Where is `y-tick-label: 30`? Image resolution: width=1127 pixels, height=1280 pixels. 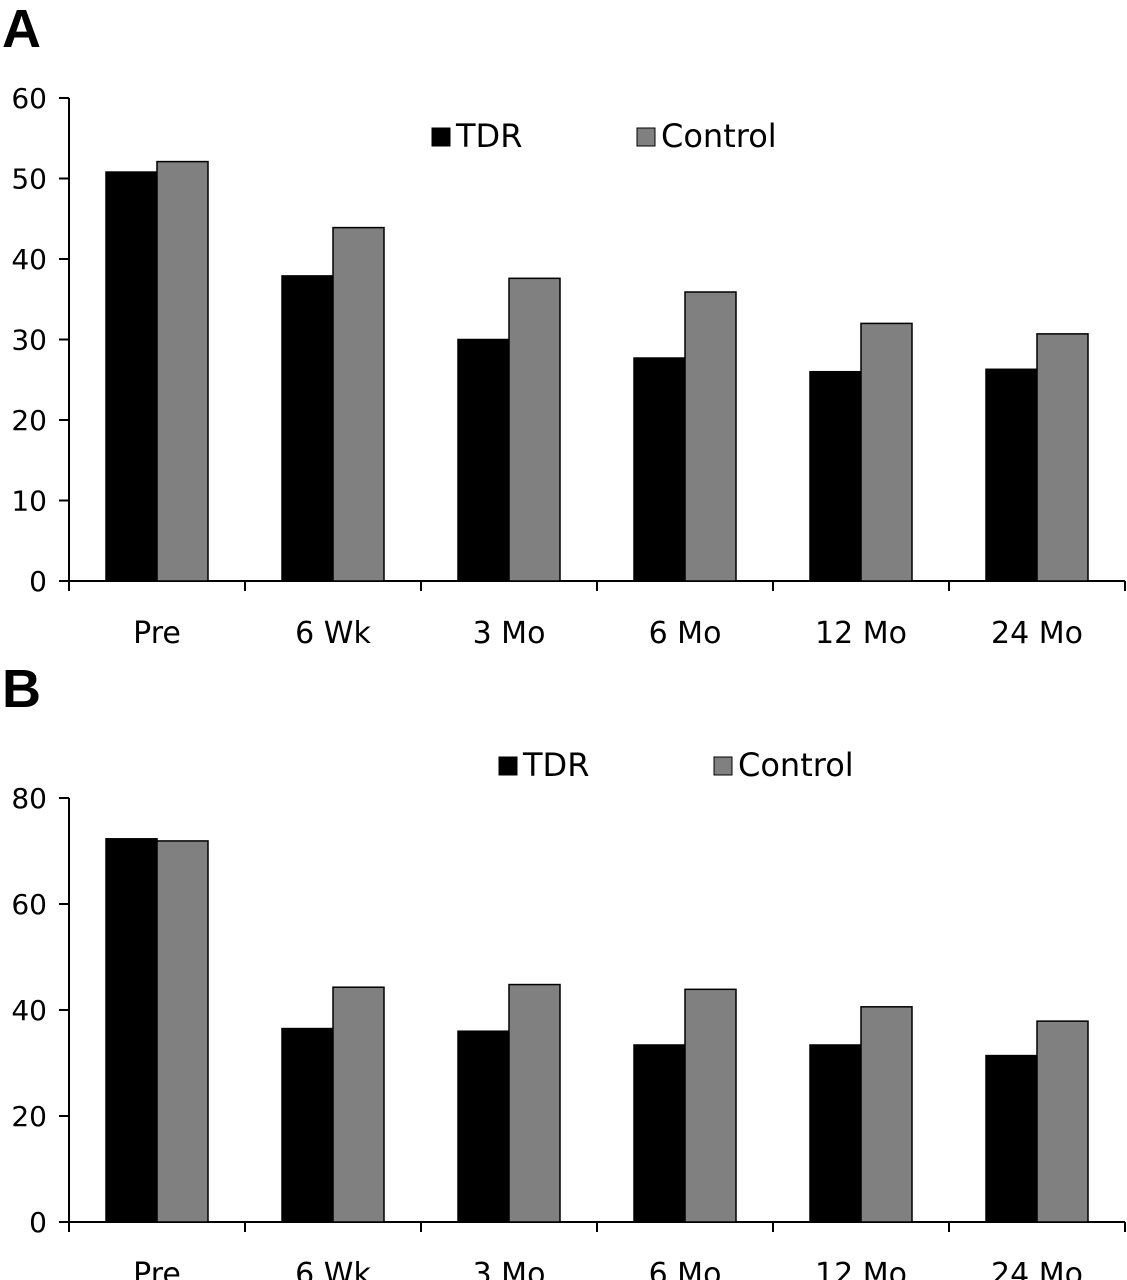
y-tick-label: 30 is located at coordinates (29, 340).